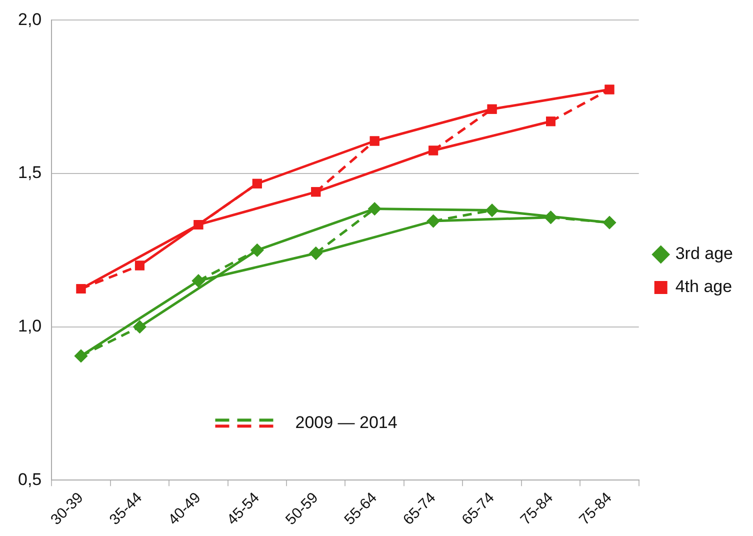 This screenshot has width=753, height=536. Describe the element at coordinates (704, 254) in the screenshot. I see `legend-label: 3rd age` at that location.